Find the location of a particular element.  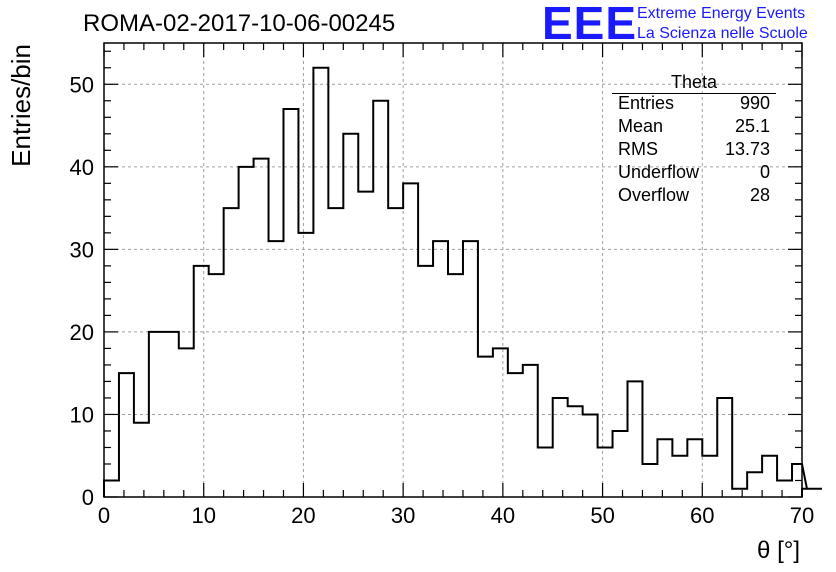

y-axis-label: Entries/bin is located at coordinates (21, 105).